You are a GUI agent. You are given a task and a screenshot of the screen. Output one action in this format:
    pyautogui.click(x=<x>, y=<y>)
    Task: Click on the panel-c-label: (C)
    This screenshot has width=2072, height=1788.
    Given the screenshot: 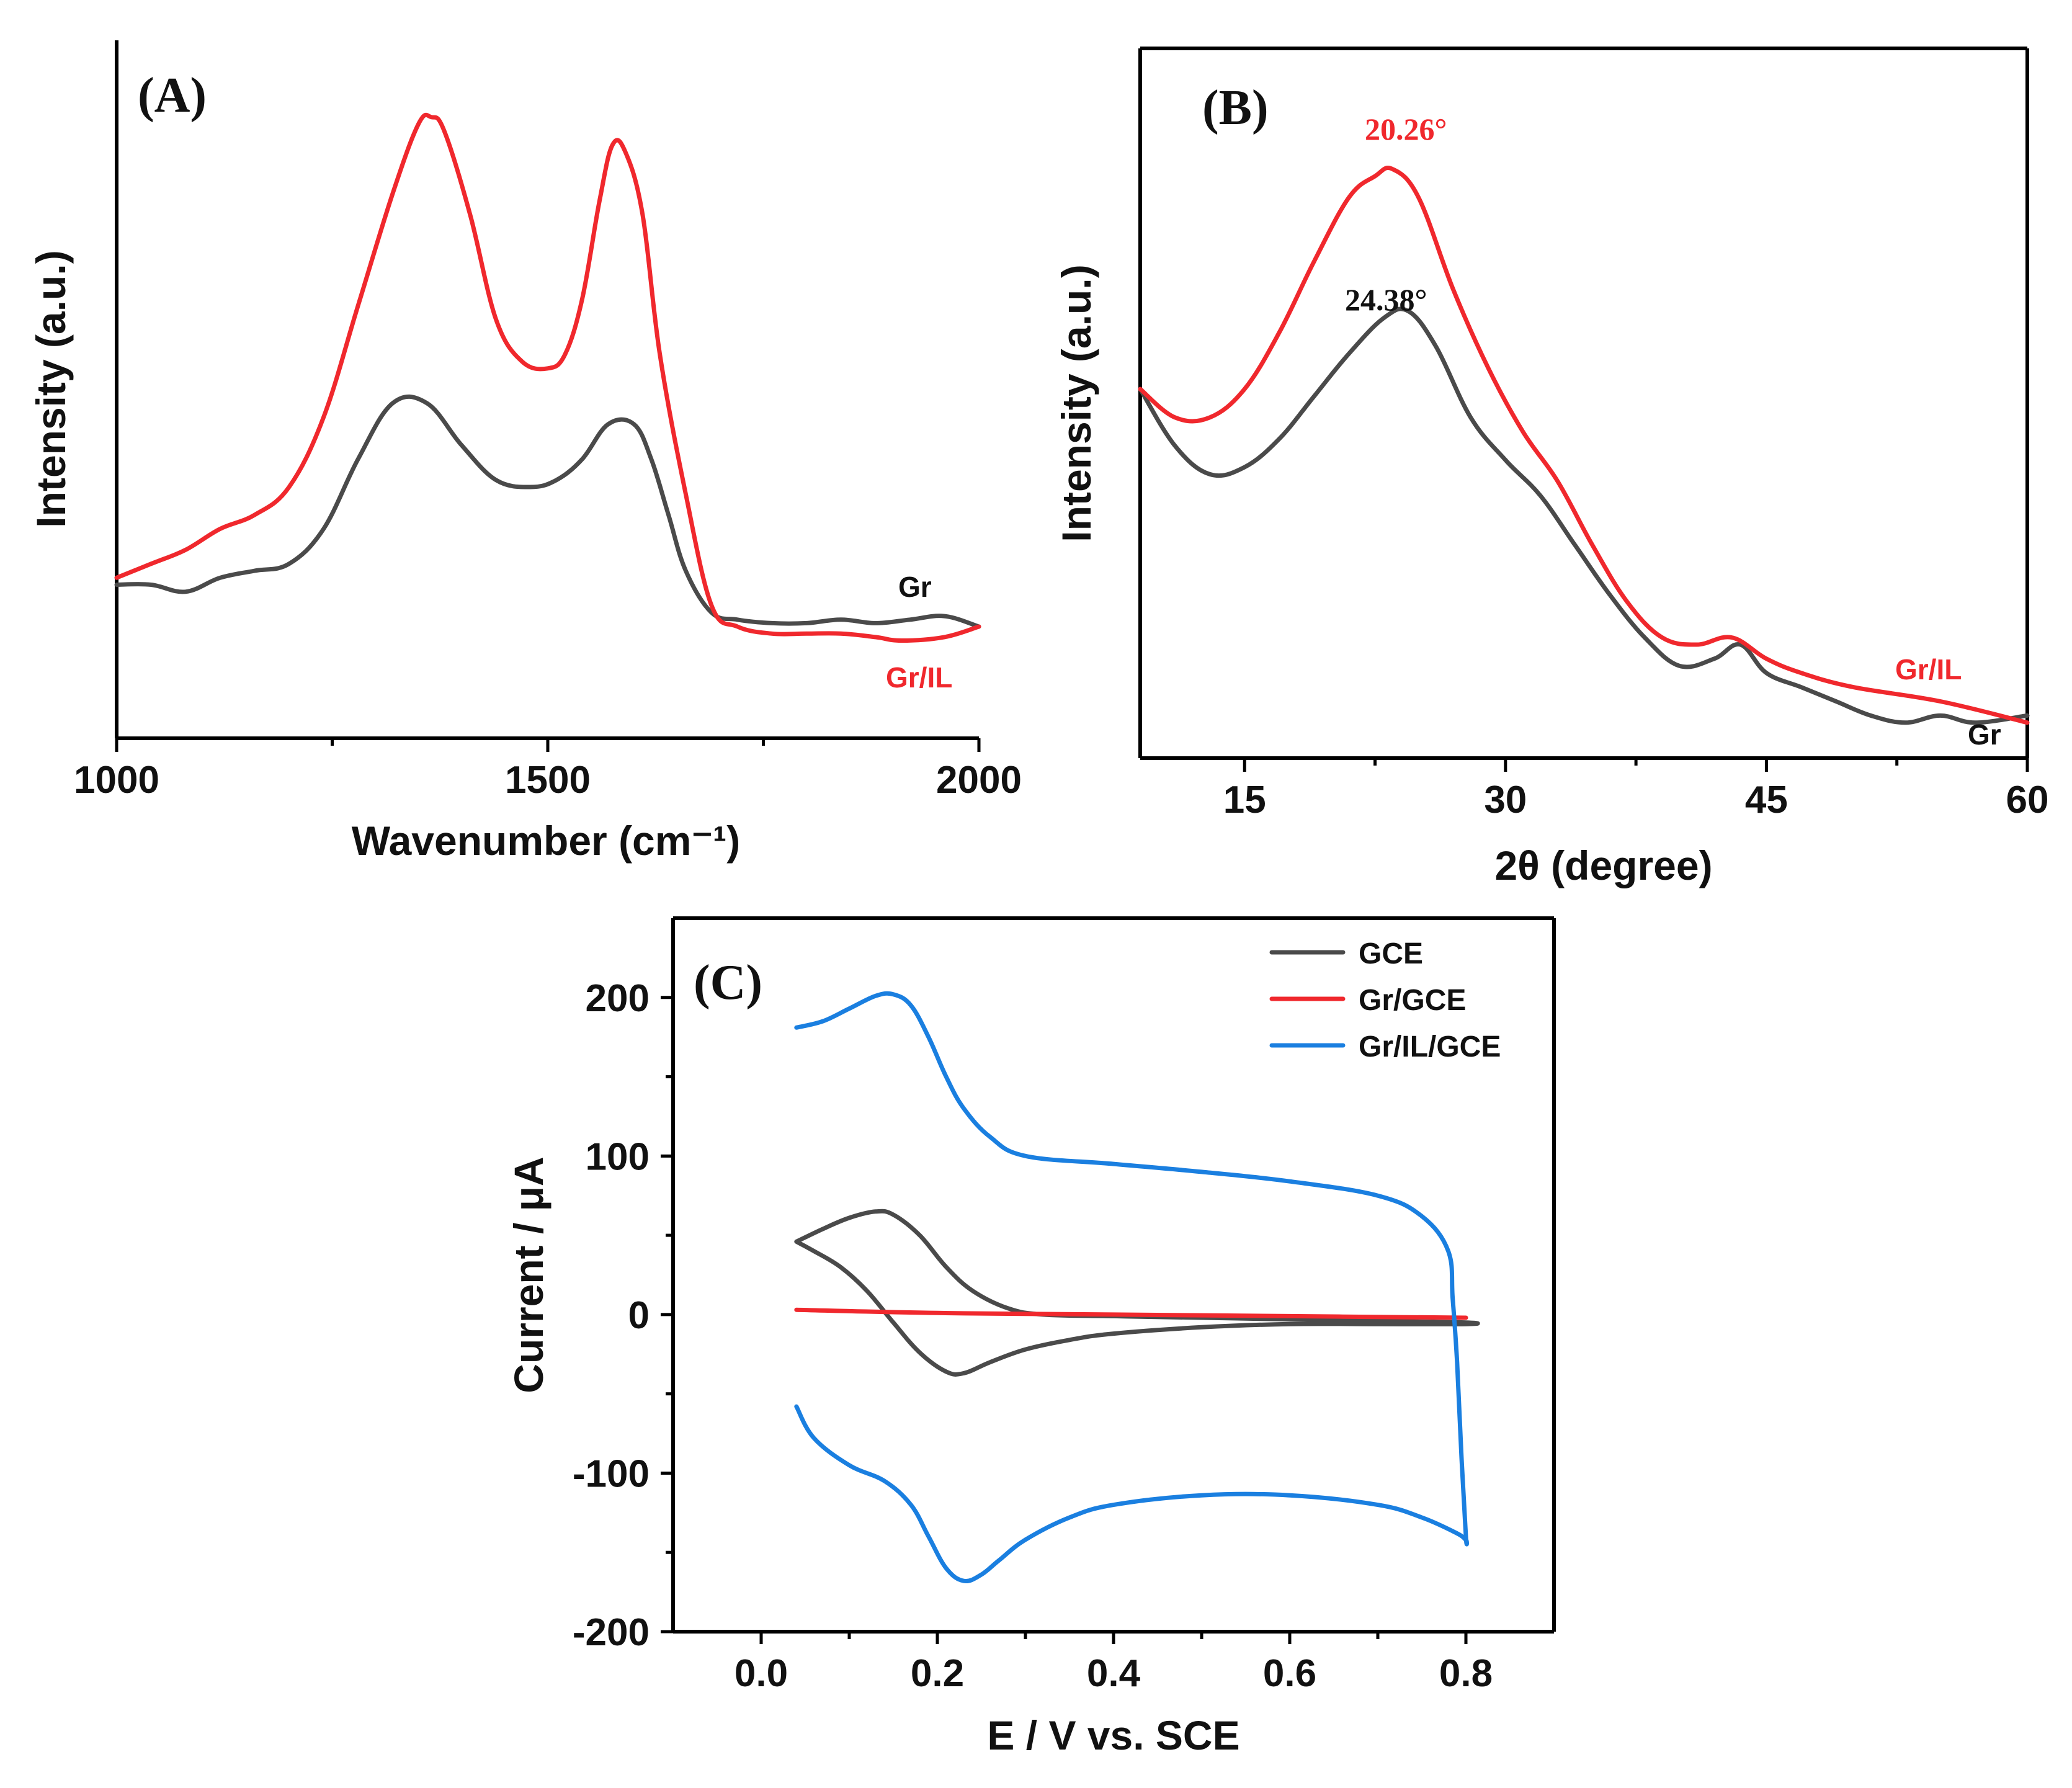 What is the action you would take?
    pyautogui.click(x=728, y=982)
    